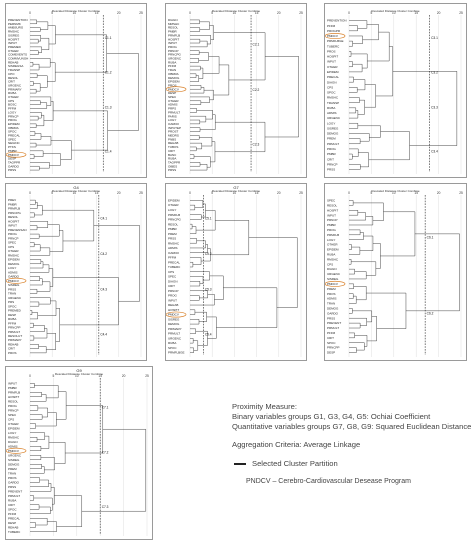 The image size is (474, 543). What do you see at coordinates (172, 116) in the screenshot?
I see `leaf-label: PARIS` at bounding box center [172, 116].